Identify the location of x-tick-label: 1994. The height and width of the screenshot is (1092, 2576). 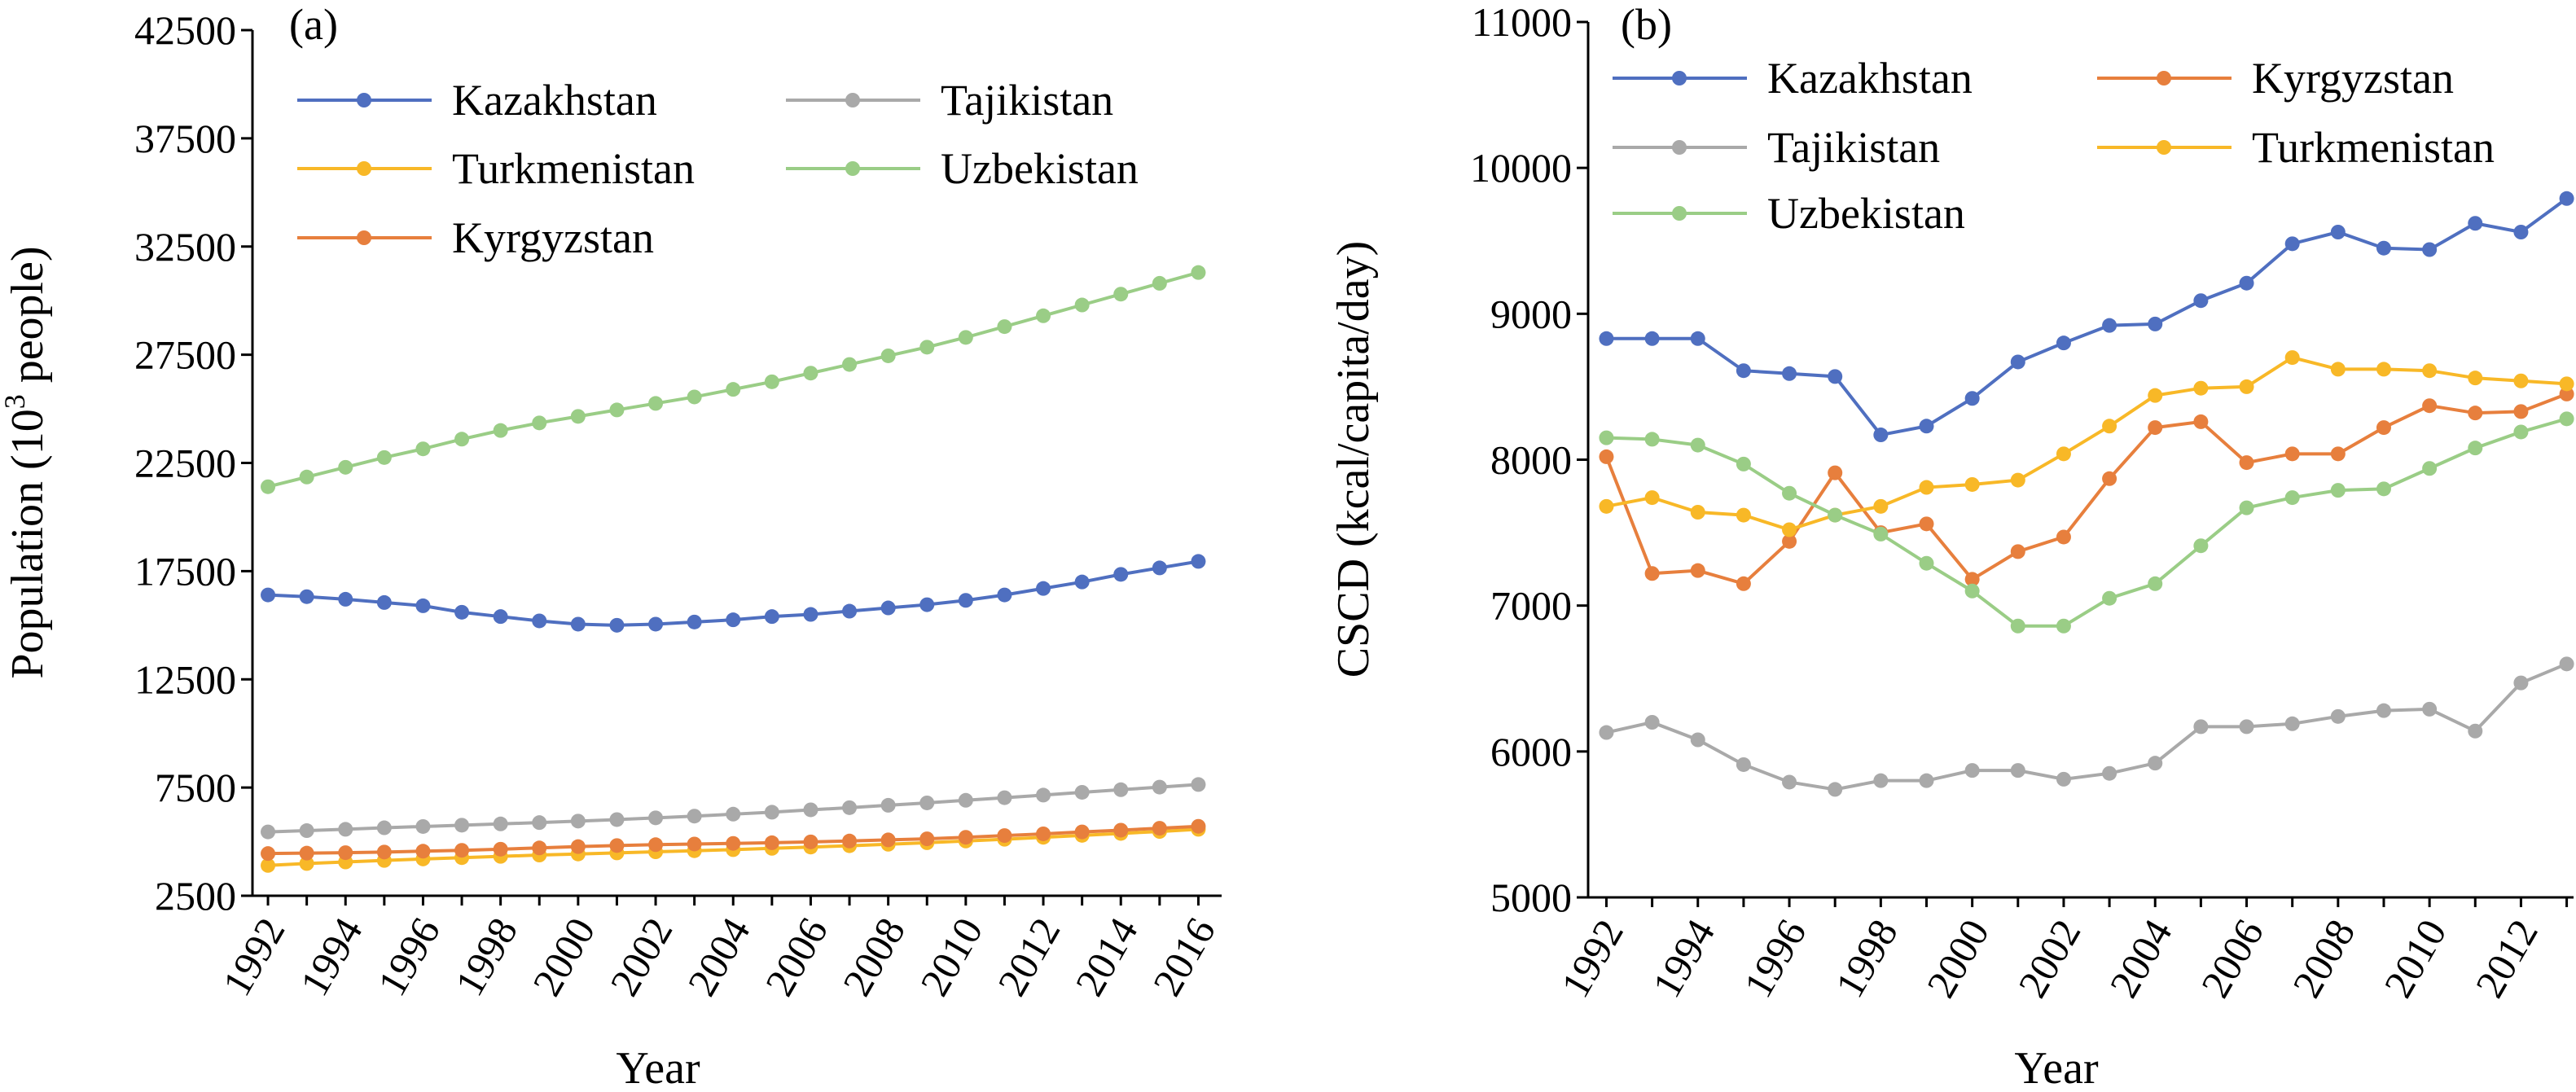
(331, 957).